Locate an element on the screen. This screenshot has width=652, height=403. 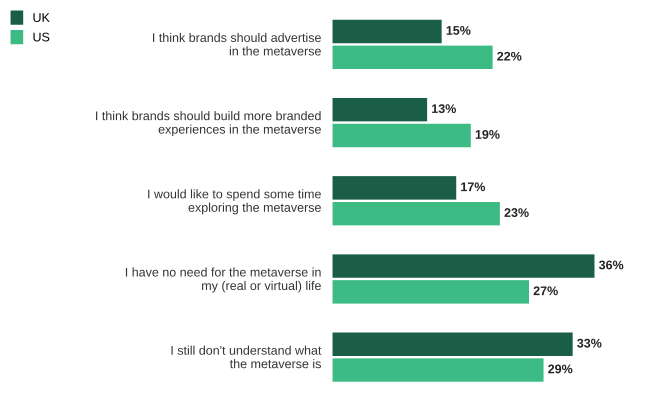
y-tick-label: I have no need for the metaverse in my (real or virtual) life is located at coordinates (223, 280).